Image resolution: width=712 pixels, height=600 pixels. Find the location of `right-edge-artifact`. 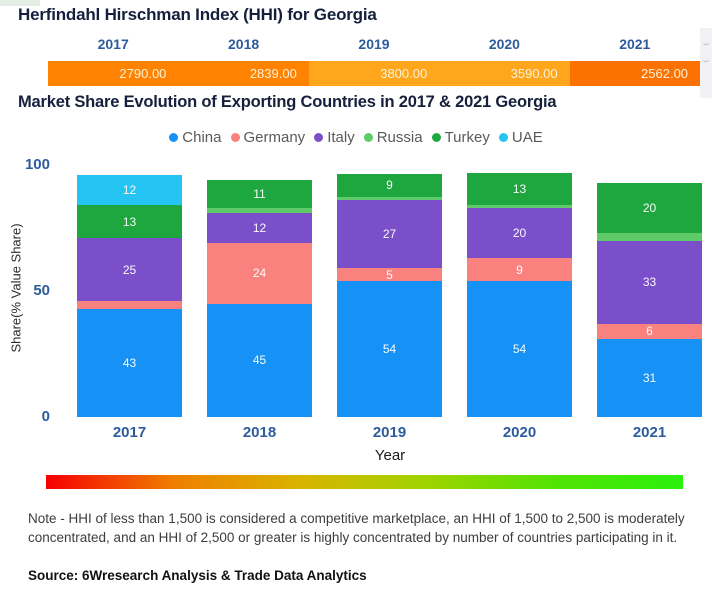

right-edge-artifact is located at coordinates (706, 63).